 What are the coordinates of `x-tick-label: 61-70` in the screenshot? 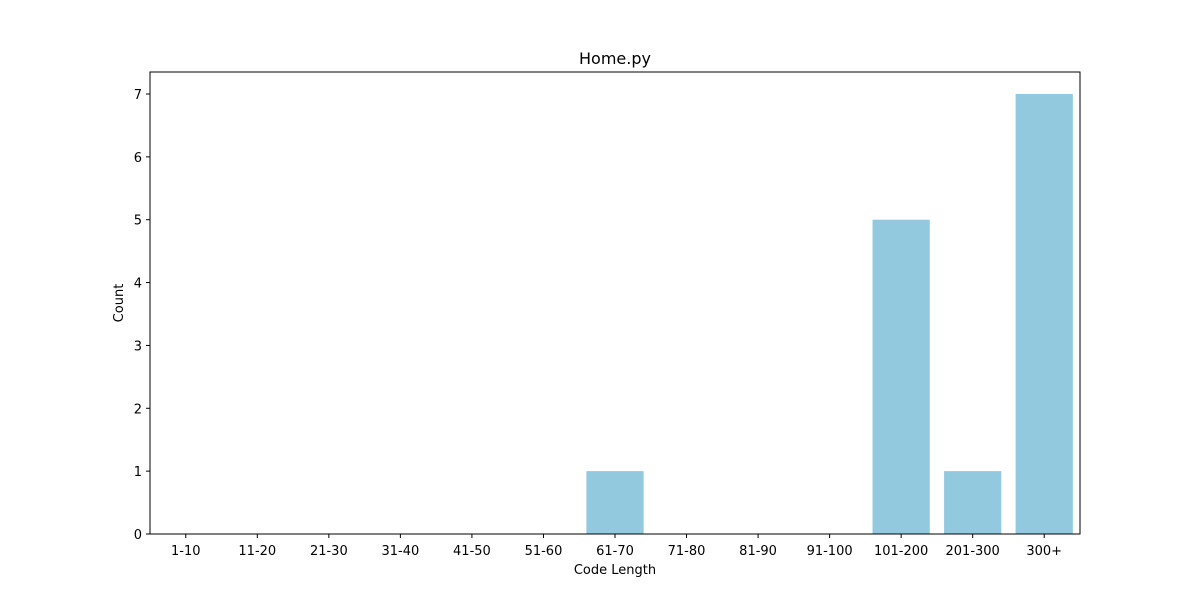 It's located at (615, 551).